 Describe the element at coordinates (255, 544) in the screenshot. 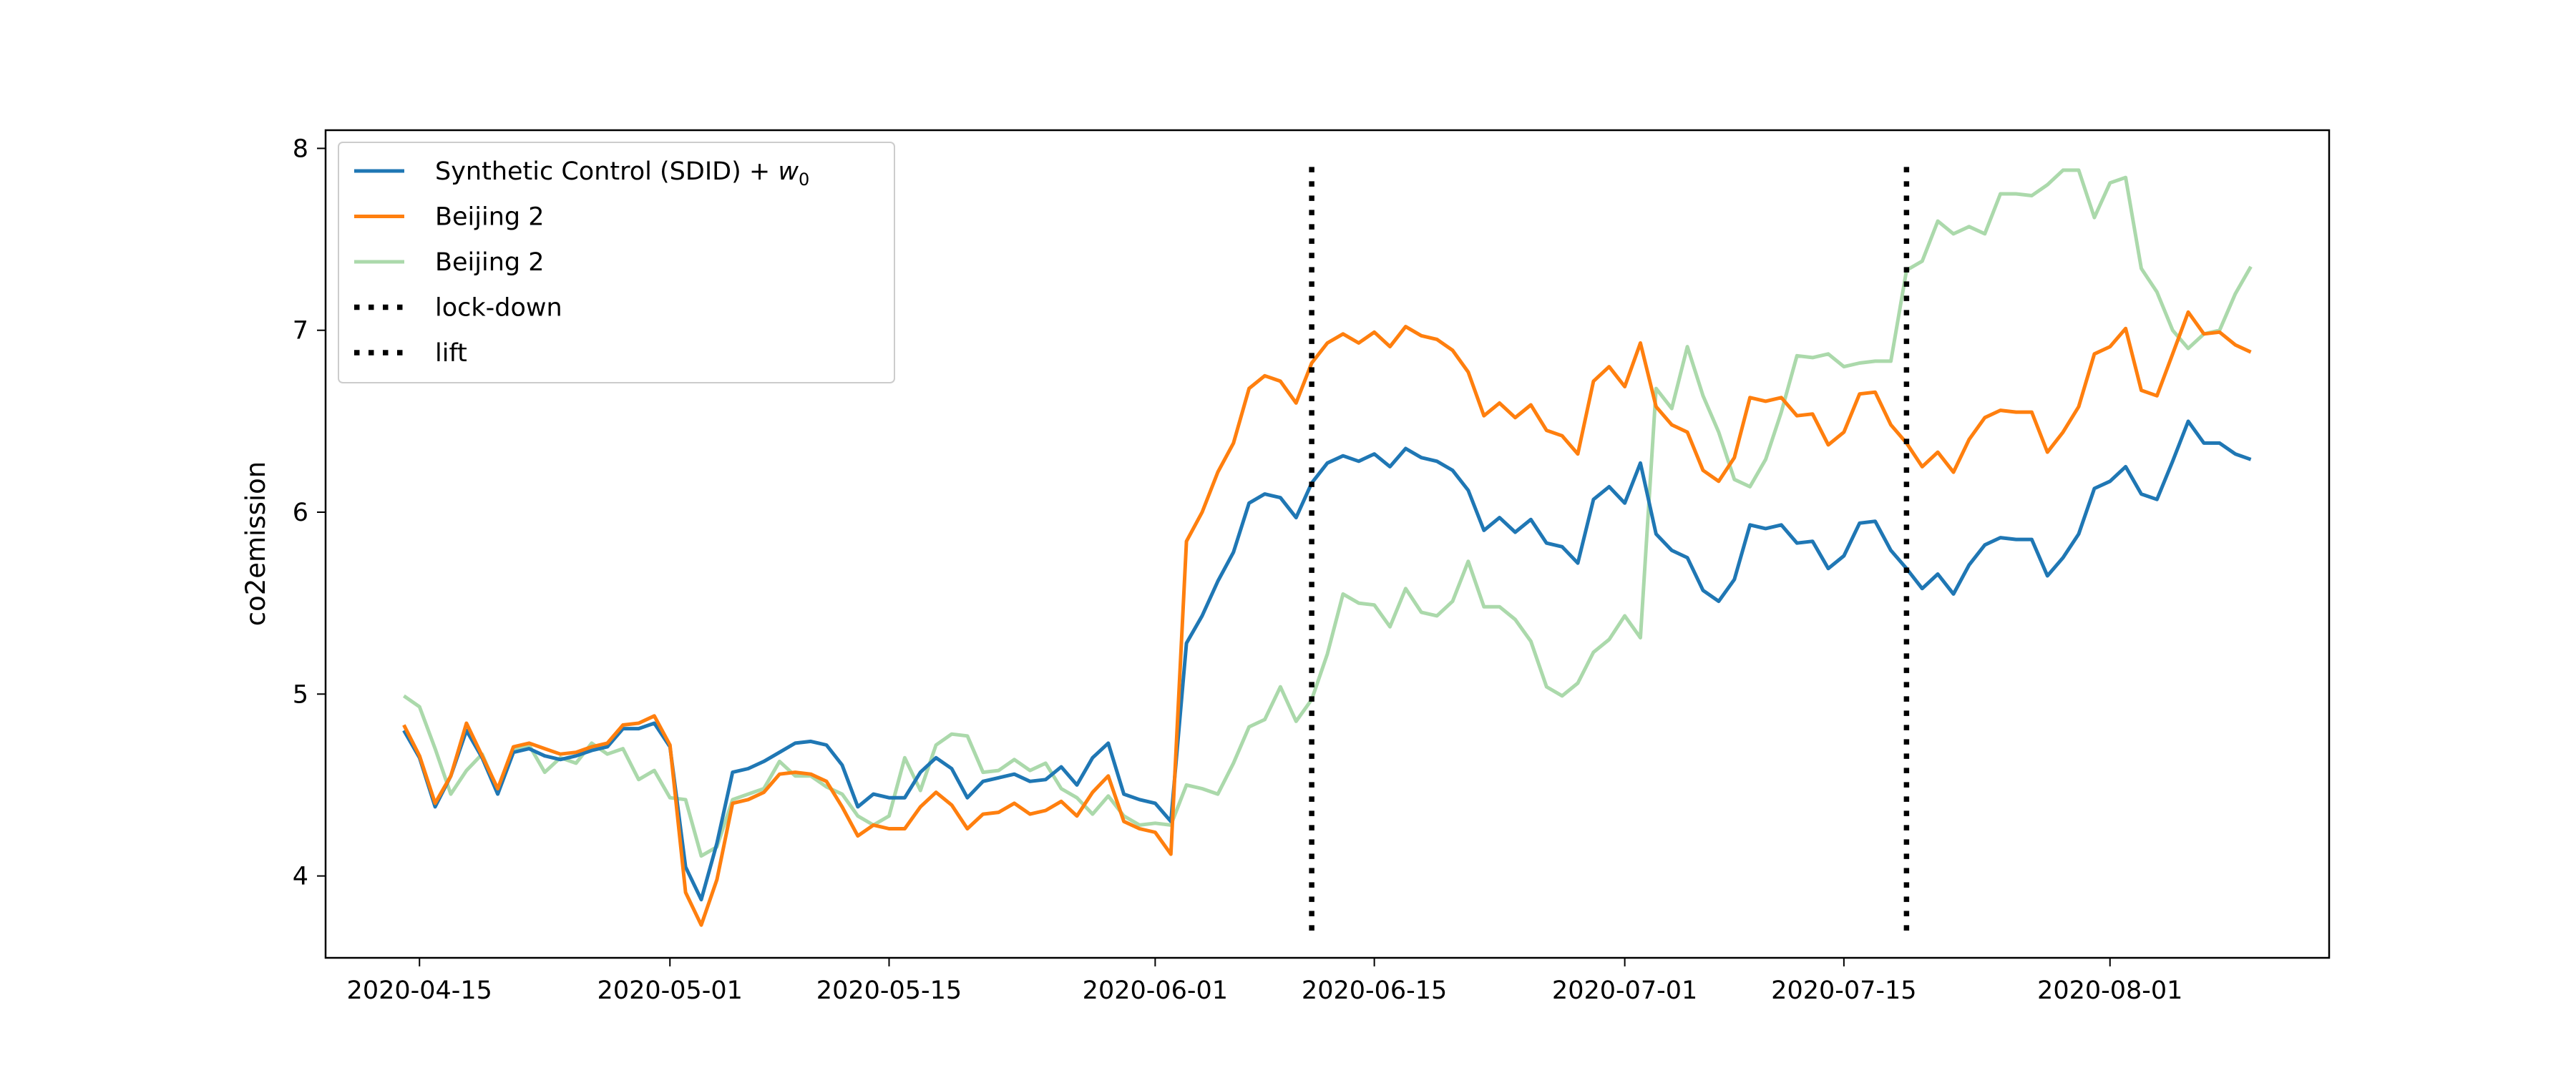

I see `y-axis-label: co2emission` at that location.